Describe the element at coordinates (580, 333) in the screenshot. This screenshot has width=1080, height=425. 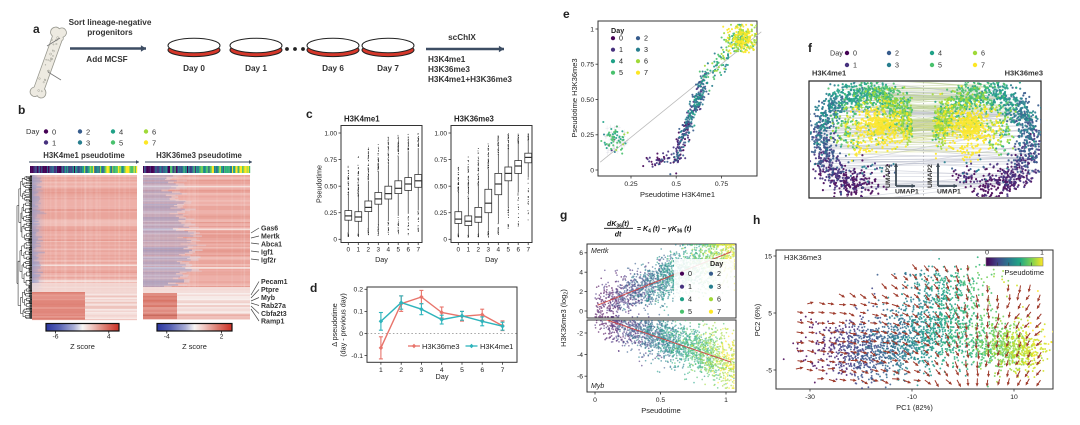
I see `svg-text: -2` at that location.